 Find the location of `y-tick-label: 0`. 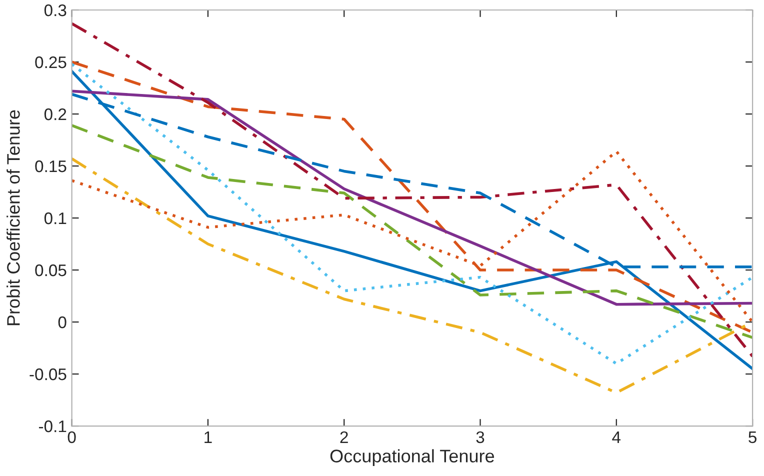

y-tick-label: 0 is located at coordinates (62, 322).